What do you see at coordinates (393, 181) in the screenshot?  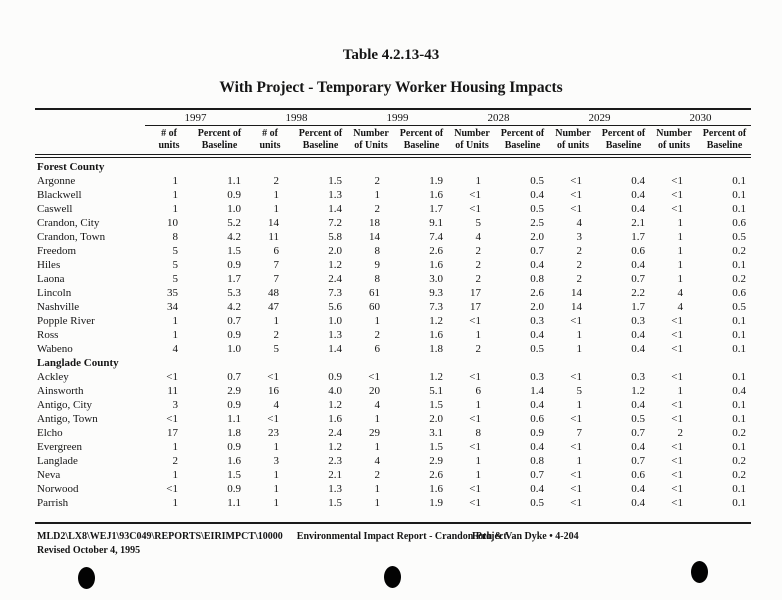 I see `table-row: Argonne 1 1.1 2 1.5 2 1.9 1 0.5 <1 0.4 <1 0.1` at bounding box center [393, 181].